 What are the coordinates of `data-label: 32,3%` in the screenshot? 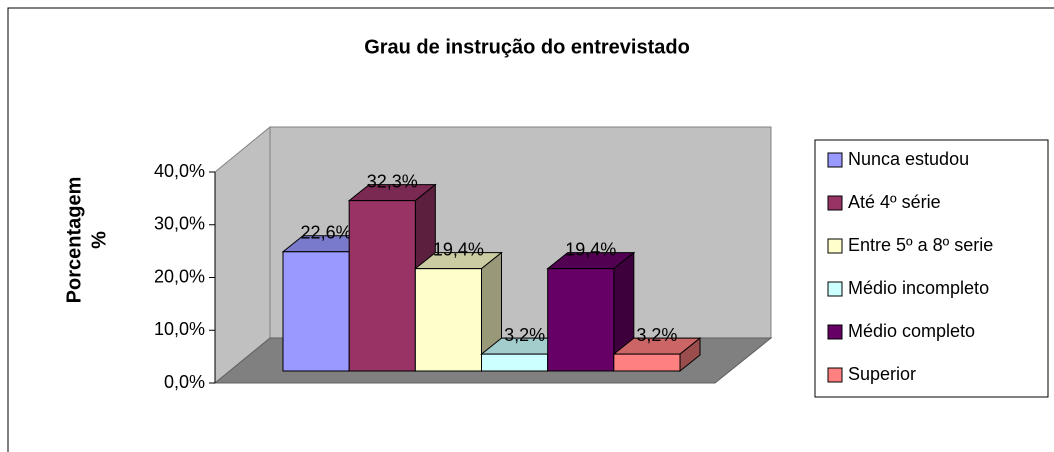 It's located at (392, 181).